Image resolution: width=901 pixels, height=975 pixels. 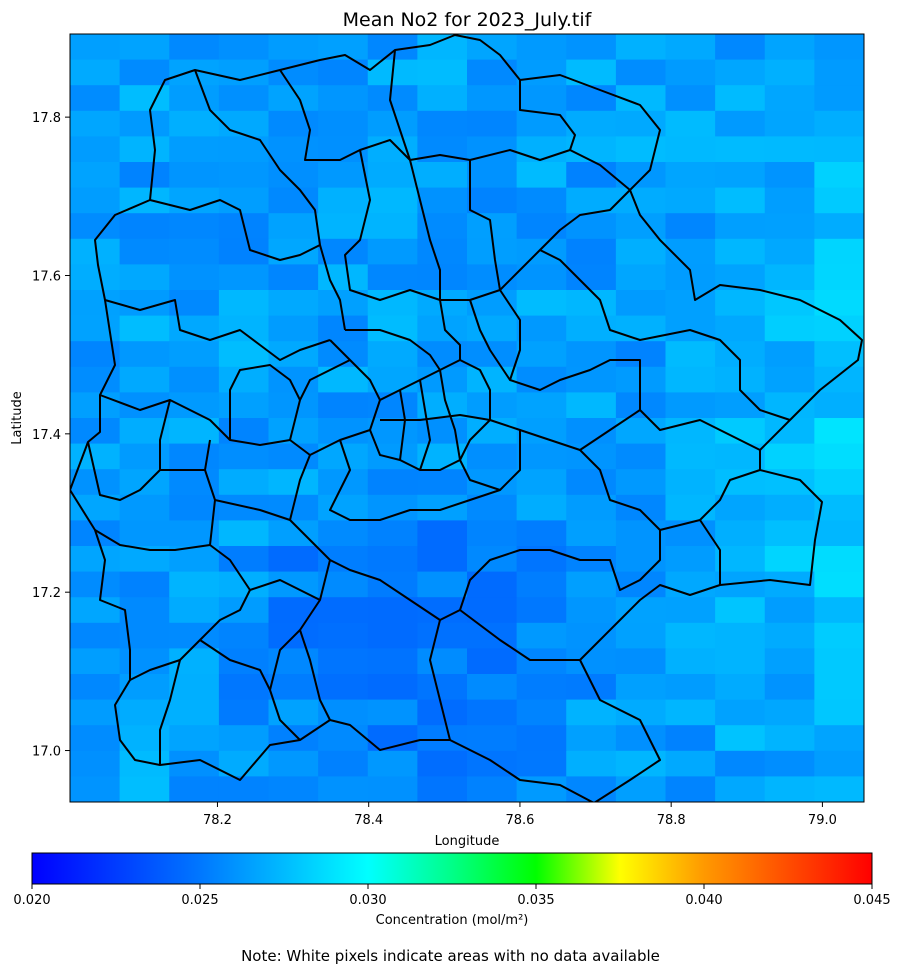 I want to click on x-axis-ticks: 78.2 78.4 78.6 78.8 79.0, so click(x=520, y=815).